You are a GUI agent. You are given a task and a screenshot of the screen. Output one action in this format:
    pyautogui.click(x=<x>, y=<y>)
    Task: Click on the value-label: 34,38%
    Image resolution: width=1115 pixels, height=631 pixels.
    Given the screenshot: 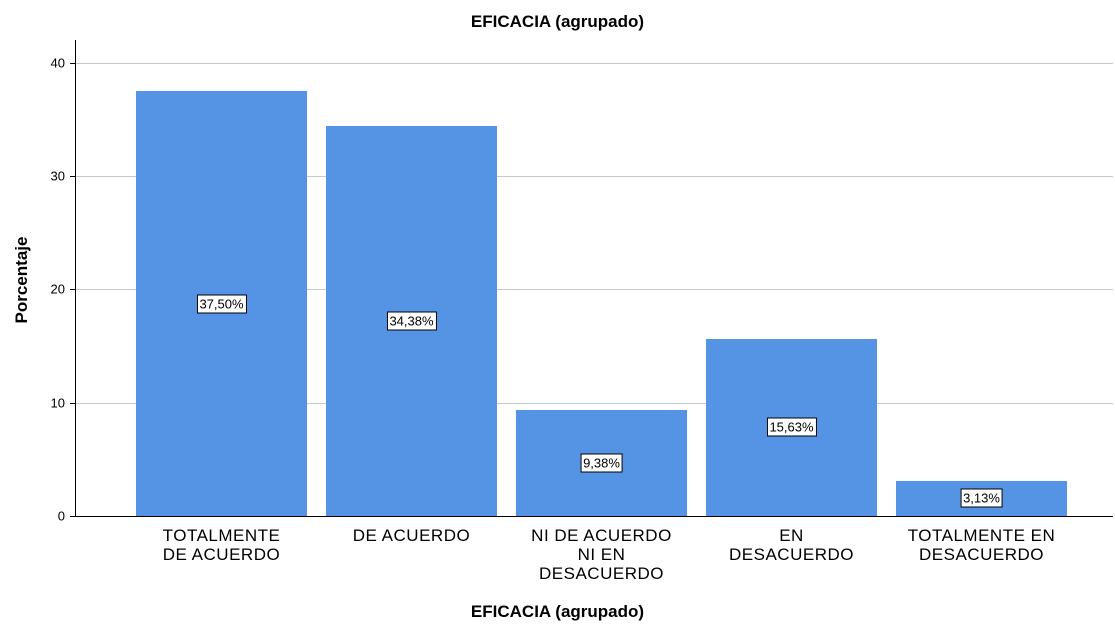 What is the action you would take?
    pyautogui.click(x=411, y=321)
    